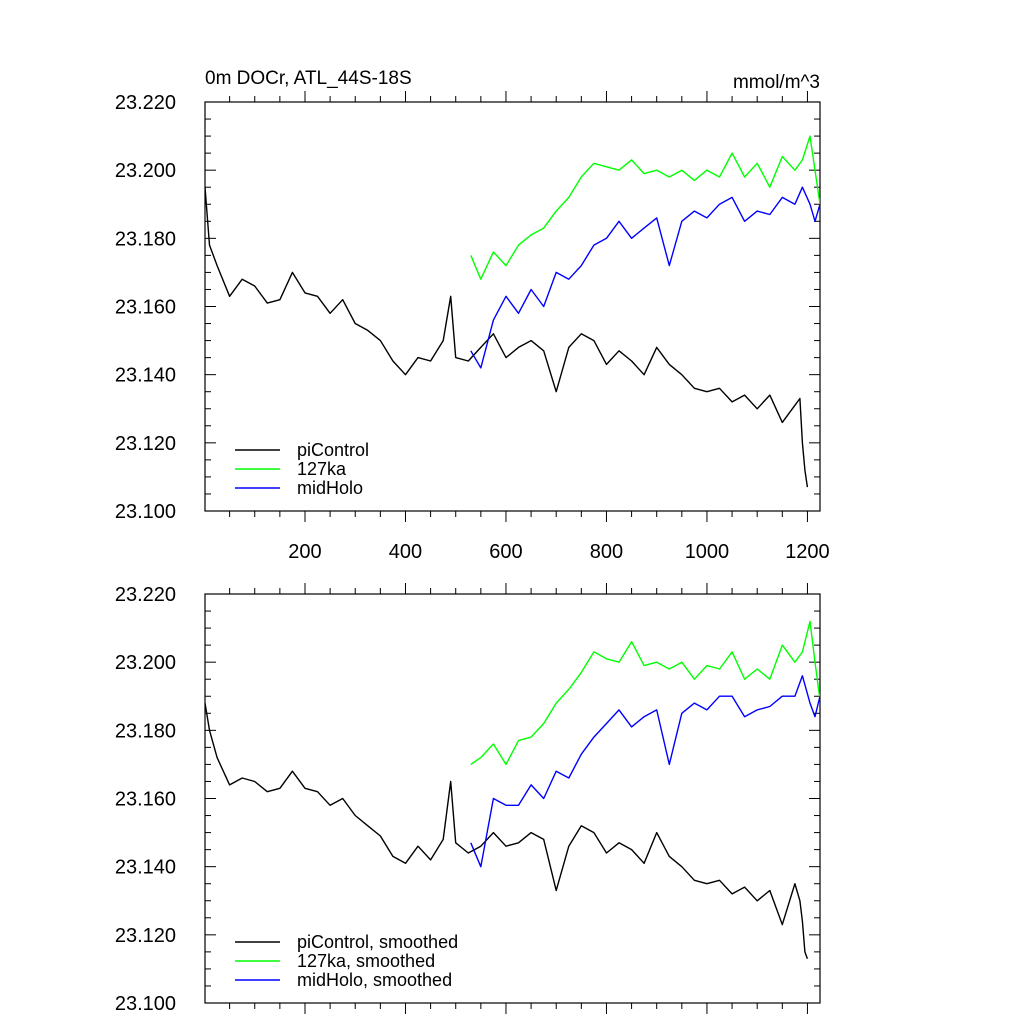 The width and height of the screenshot is (1024, 1024). What do you see at coordinates (374, 980) in the screenshot?
I see `legend-label: midHolo, smoothed` at bounding box center [374, 980].